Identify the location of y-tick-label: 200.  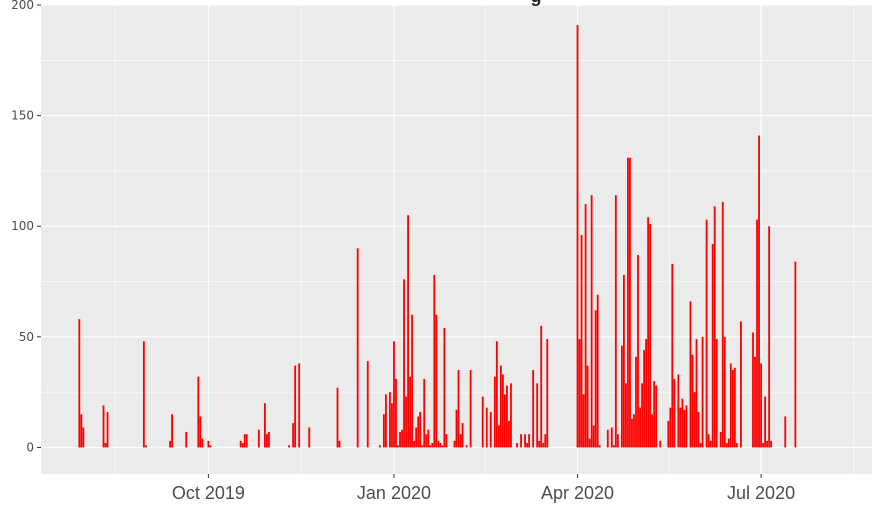
(22, 6).